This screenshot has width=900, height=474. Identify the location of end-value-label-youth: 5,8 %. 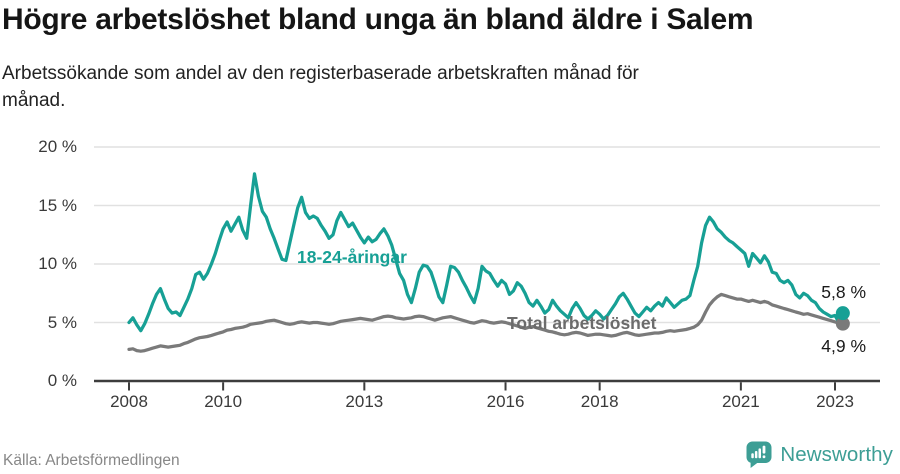
(843, 292).